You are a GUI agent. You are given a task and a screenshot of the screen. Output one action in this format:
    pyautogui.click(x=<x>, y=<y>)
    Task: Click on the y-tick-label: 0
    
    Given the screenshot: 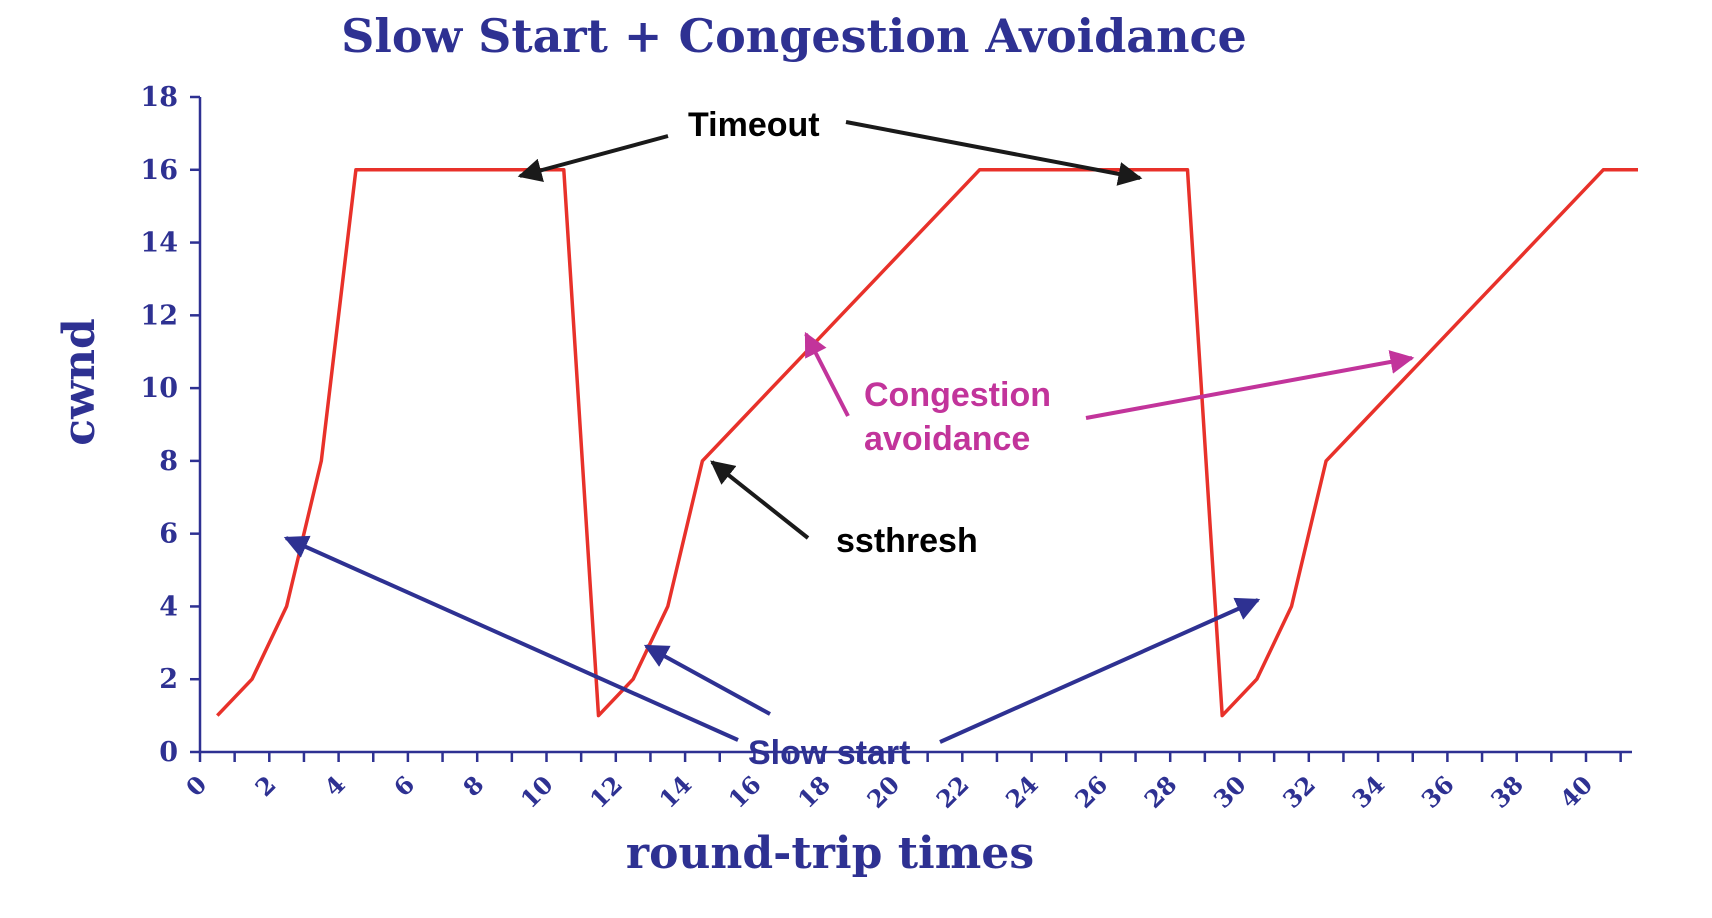 What is the action you would take?
    pyautogui.click(x=168, y=752)
    